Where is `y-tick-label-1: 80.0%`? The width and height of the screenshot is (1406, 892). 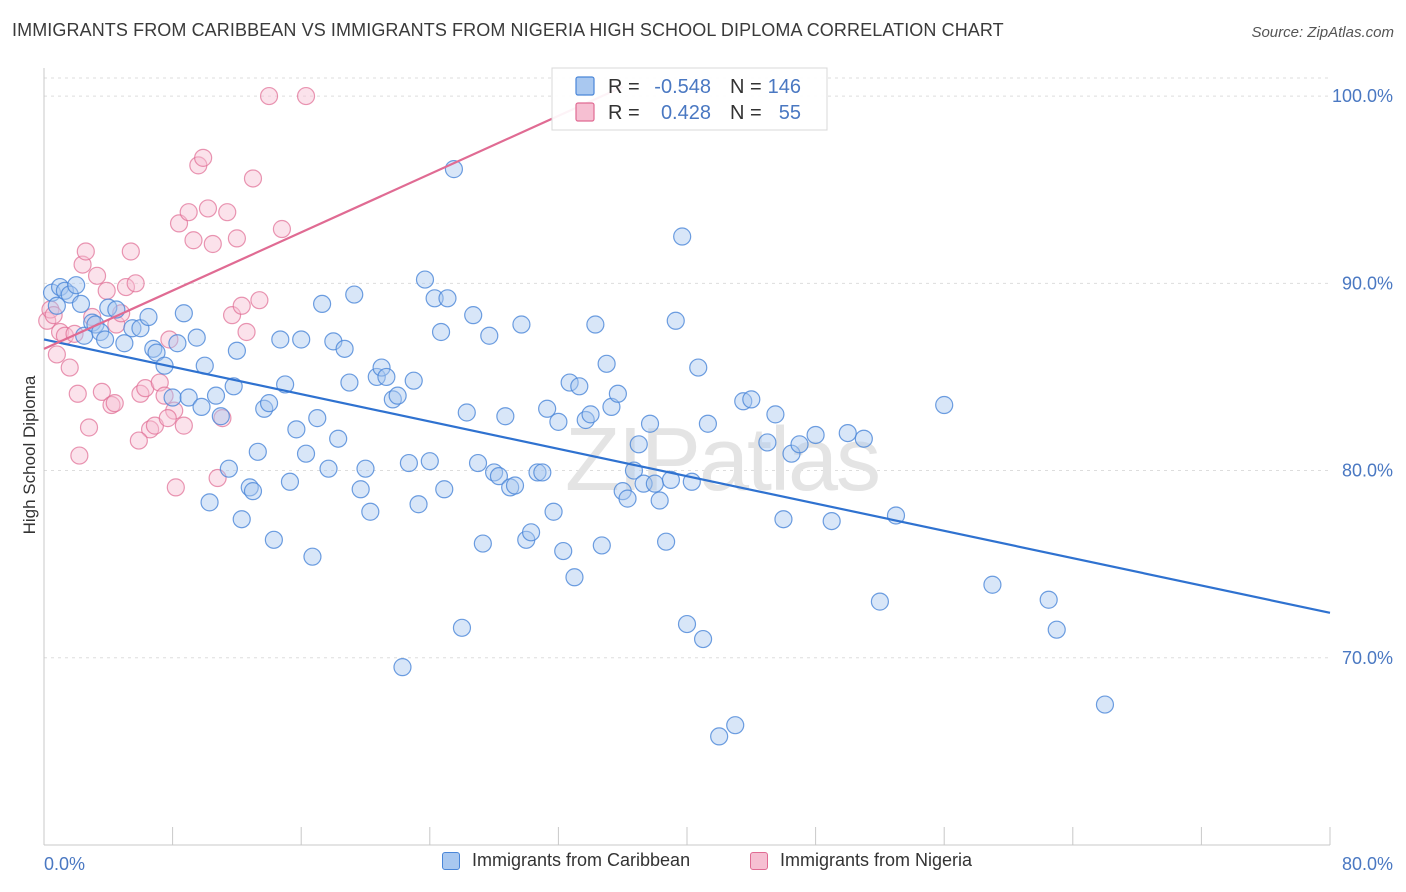
y-tick-label-1: 80.0% is located at coordinates (1367, 471).